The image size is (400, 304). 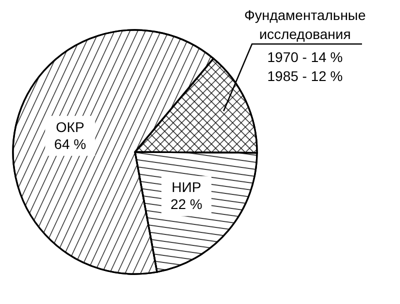 What do you see at coordinates (70, 144) in the screenshot?
I see `data-label: 64 %` at bounding box center [70, 144].